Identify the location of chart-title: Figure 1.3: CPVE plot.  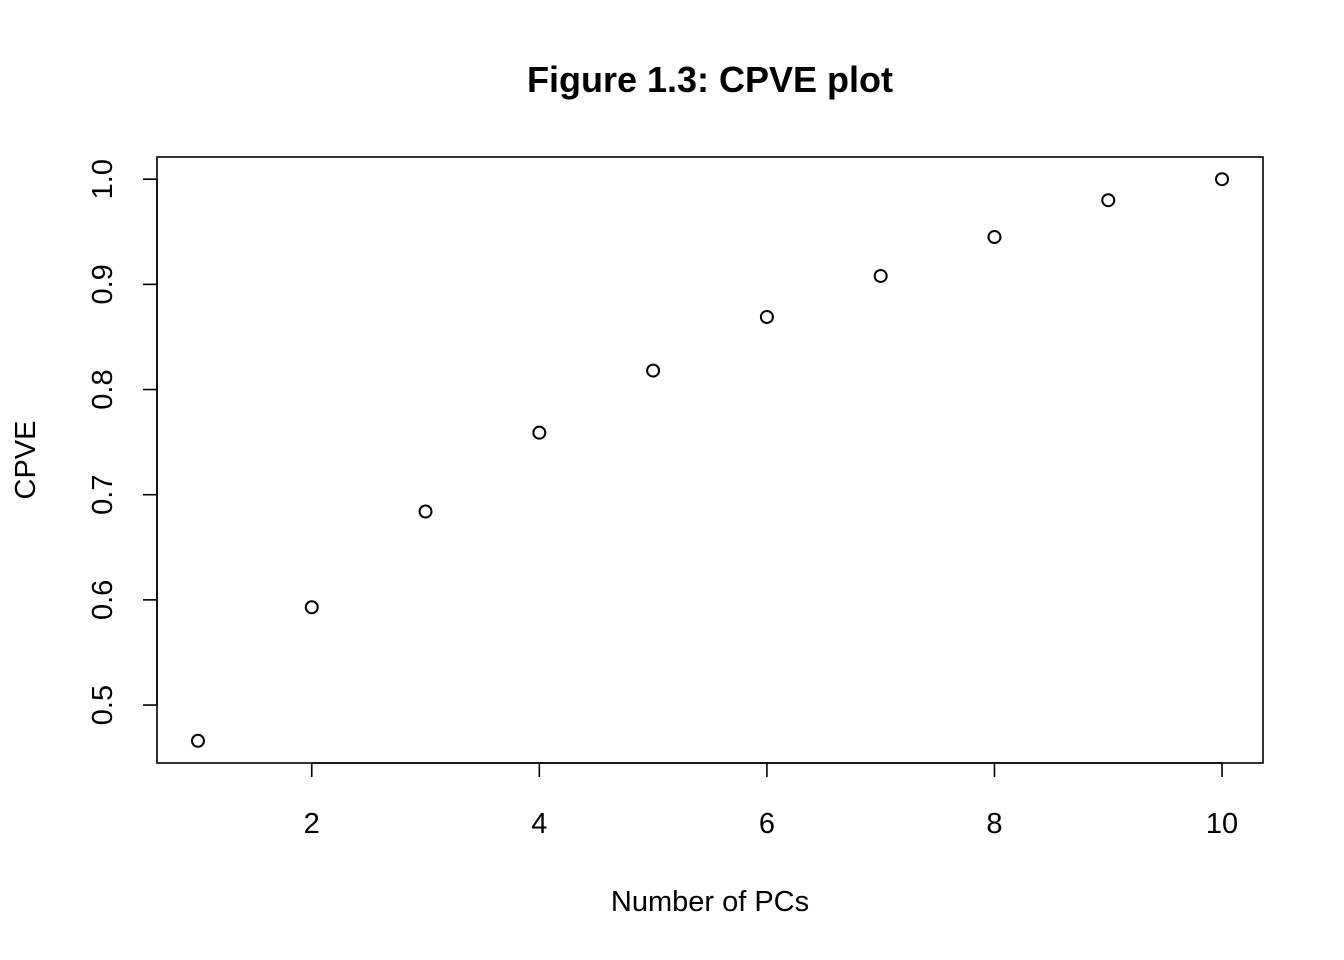
(710, 79).